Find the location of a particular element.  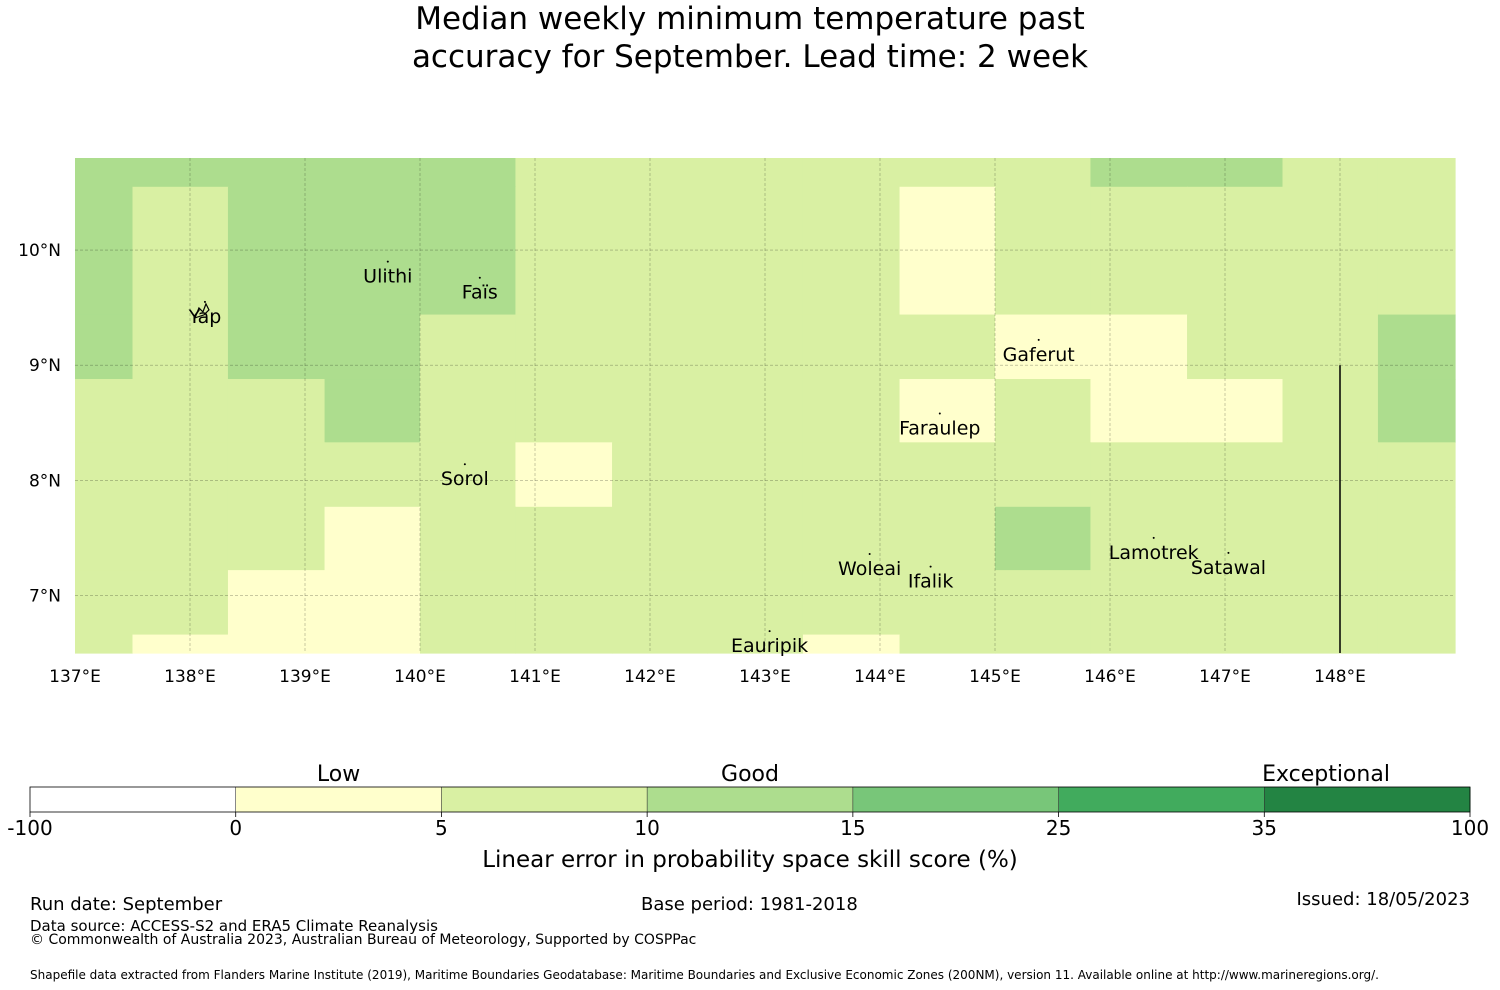

lon-tick-label: 147°E is located at coordinates (1225, 677).